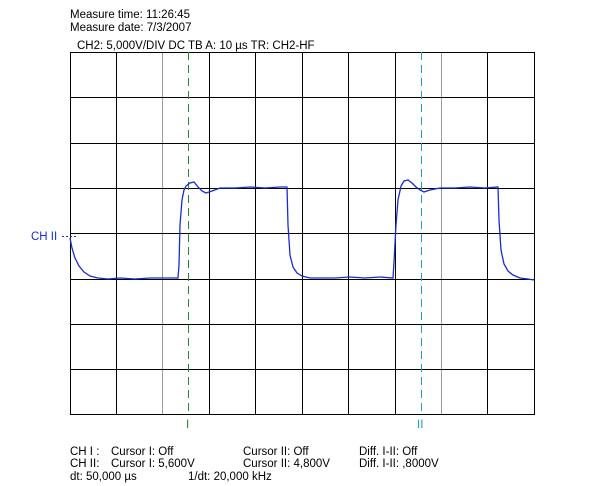 Image resolution: width=604 pixels, height=486 pixels. I want to click on ch1-diff: Diff. I-II: Off, so click(388, 452).